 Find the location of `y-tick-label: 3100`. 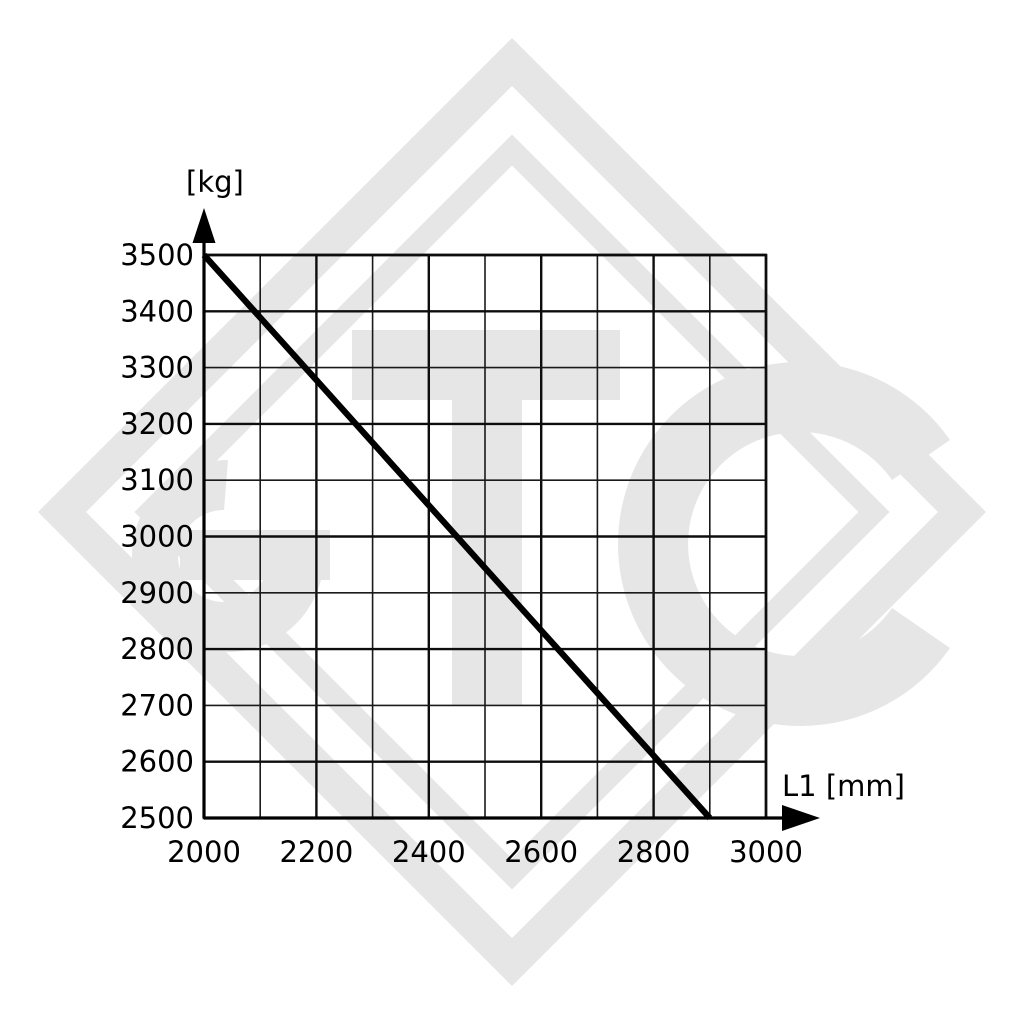

y-tick-label: 3100 is located at coordinates (157, 480).